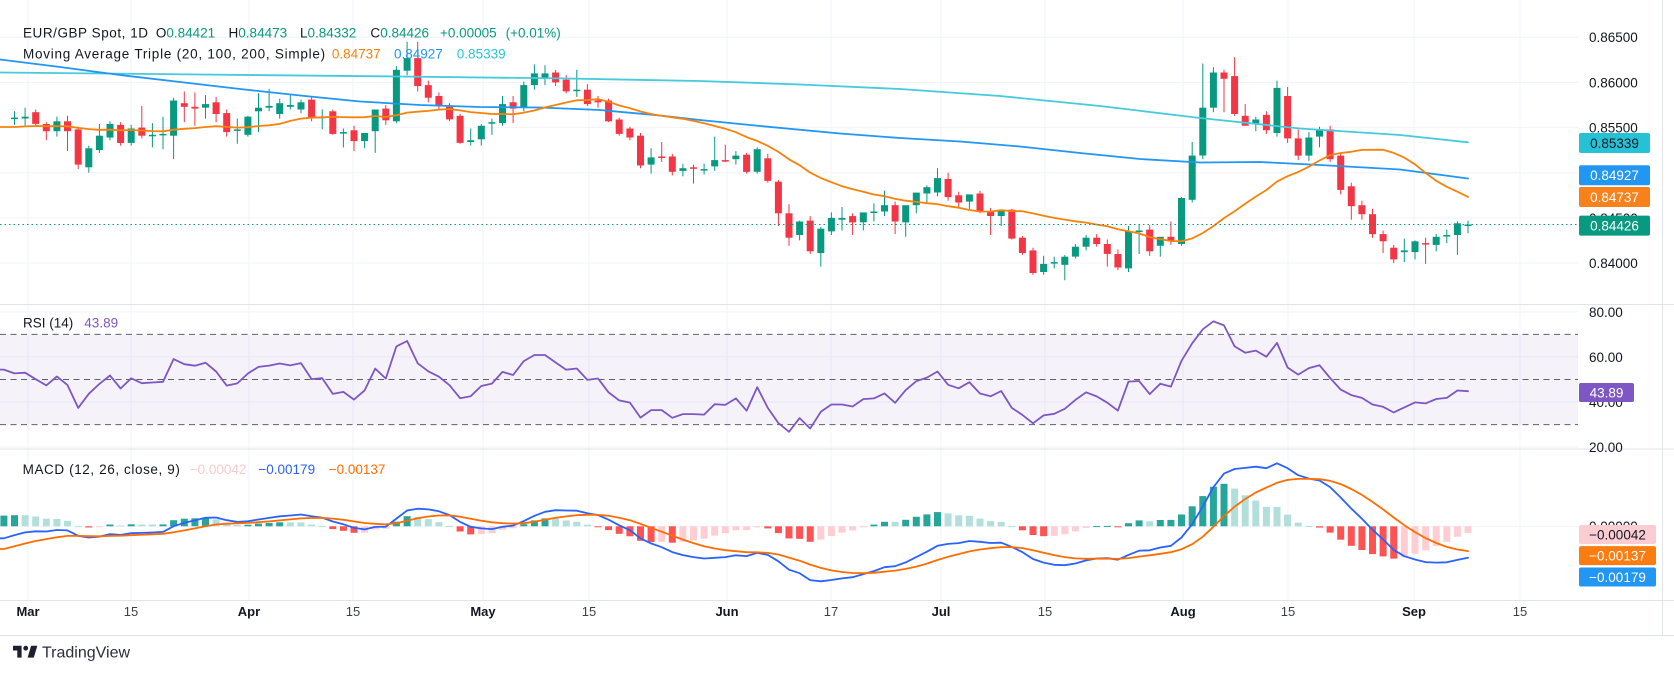 The image size is (1674, 679). I want to click on svg-text: Mar, so click(27, 611).